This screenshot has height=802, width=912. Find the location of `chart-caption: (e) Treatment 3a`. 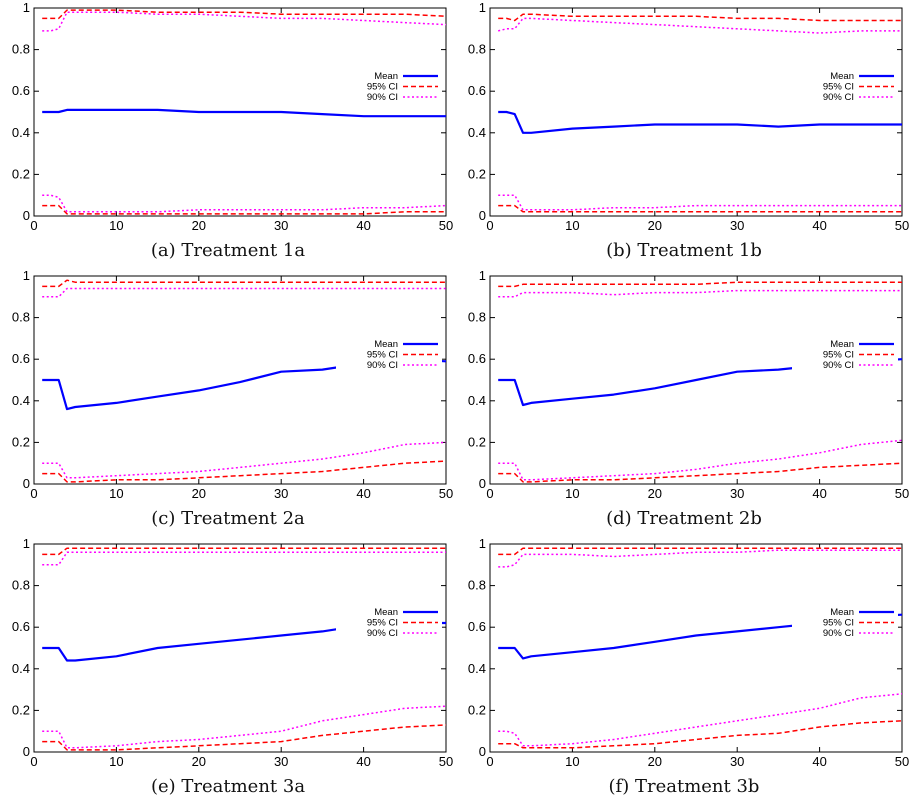

chart-caption: (e) Treatment 3a is located at coordinates (228, 786).